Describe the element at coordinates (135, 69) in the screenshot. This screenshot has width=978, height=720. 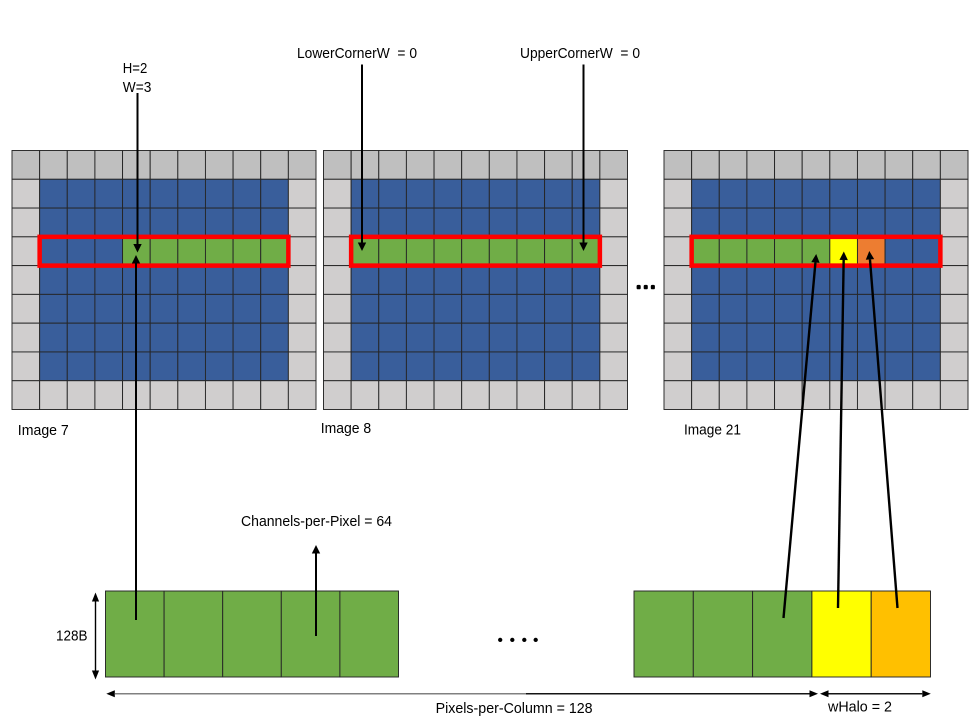
I see `svg-text: H=2` at that location.